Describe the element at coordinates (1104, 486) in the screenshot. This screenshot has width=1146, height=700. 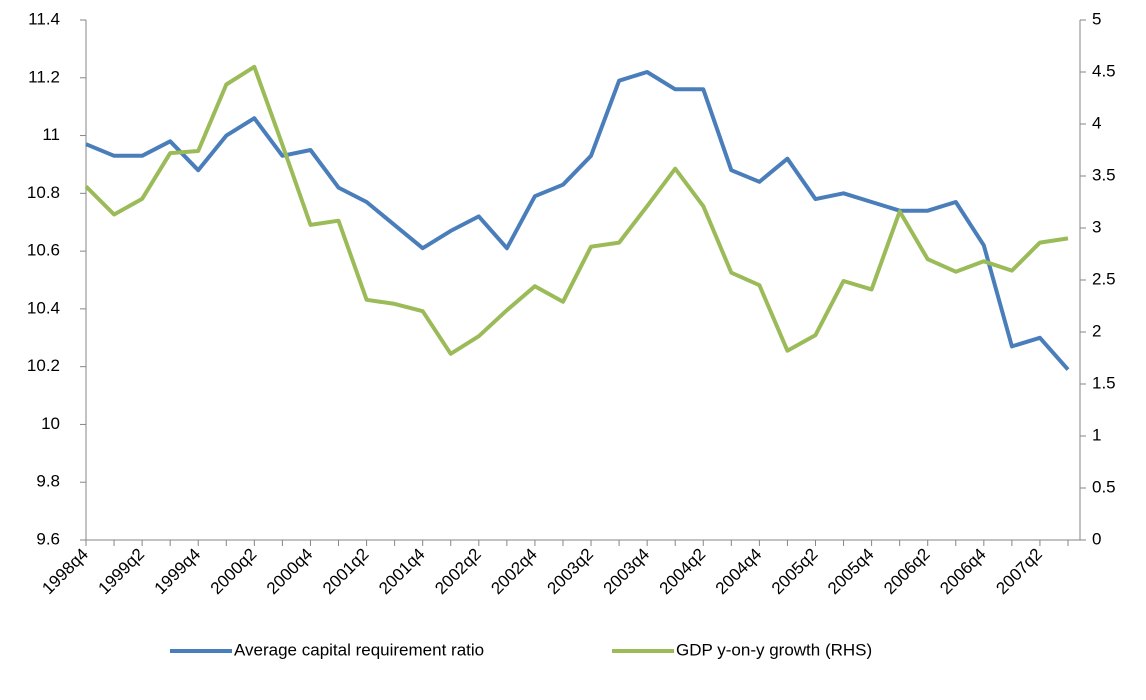
I see `y2-tick-label: 0.5` at that location.